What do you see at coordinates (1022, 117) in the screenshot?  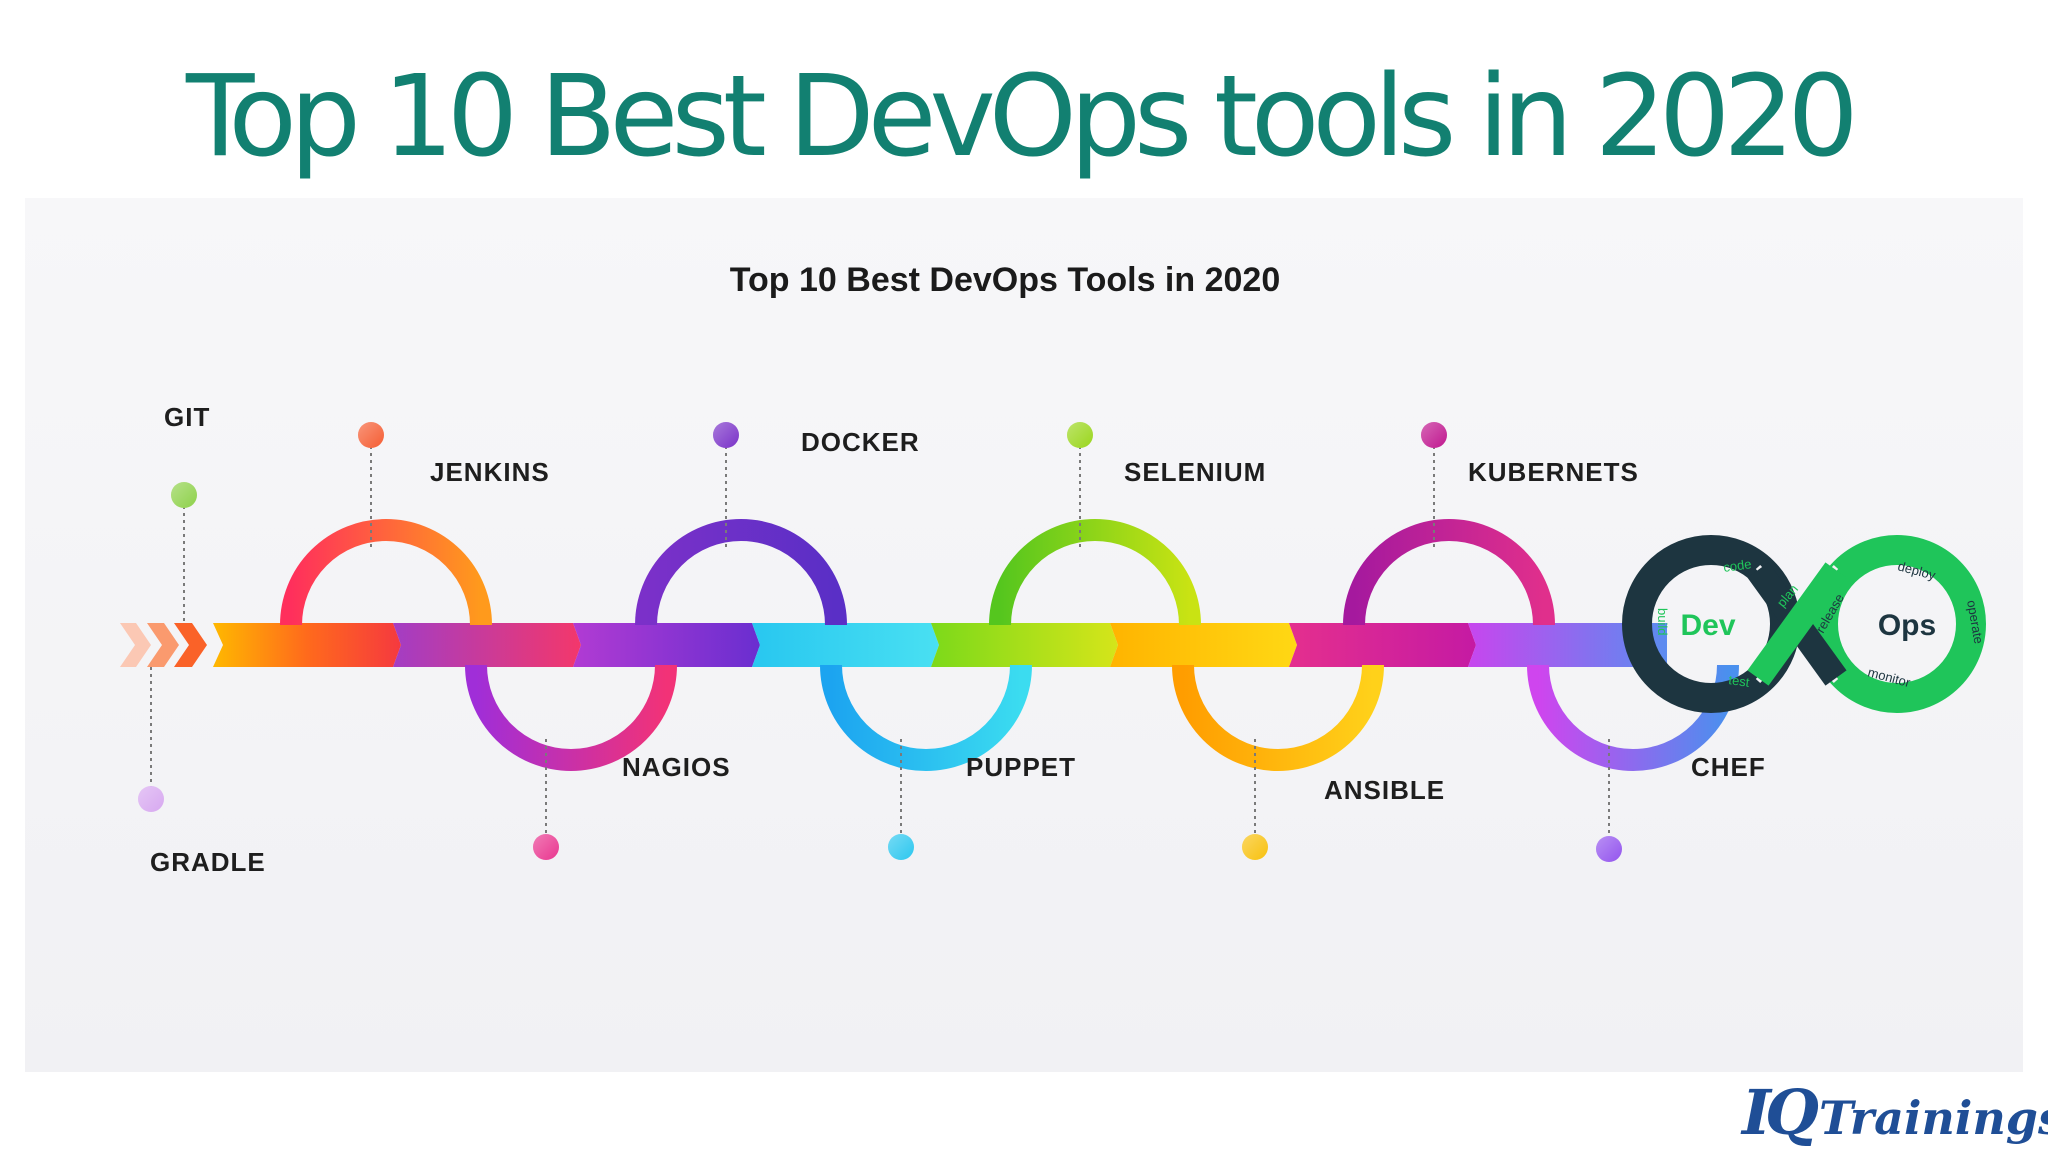 I see `slide-title: Top 10 Best DevOps tools in 2020` at bounding box center [1022, 117].